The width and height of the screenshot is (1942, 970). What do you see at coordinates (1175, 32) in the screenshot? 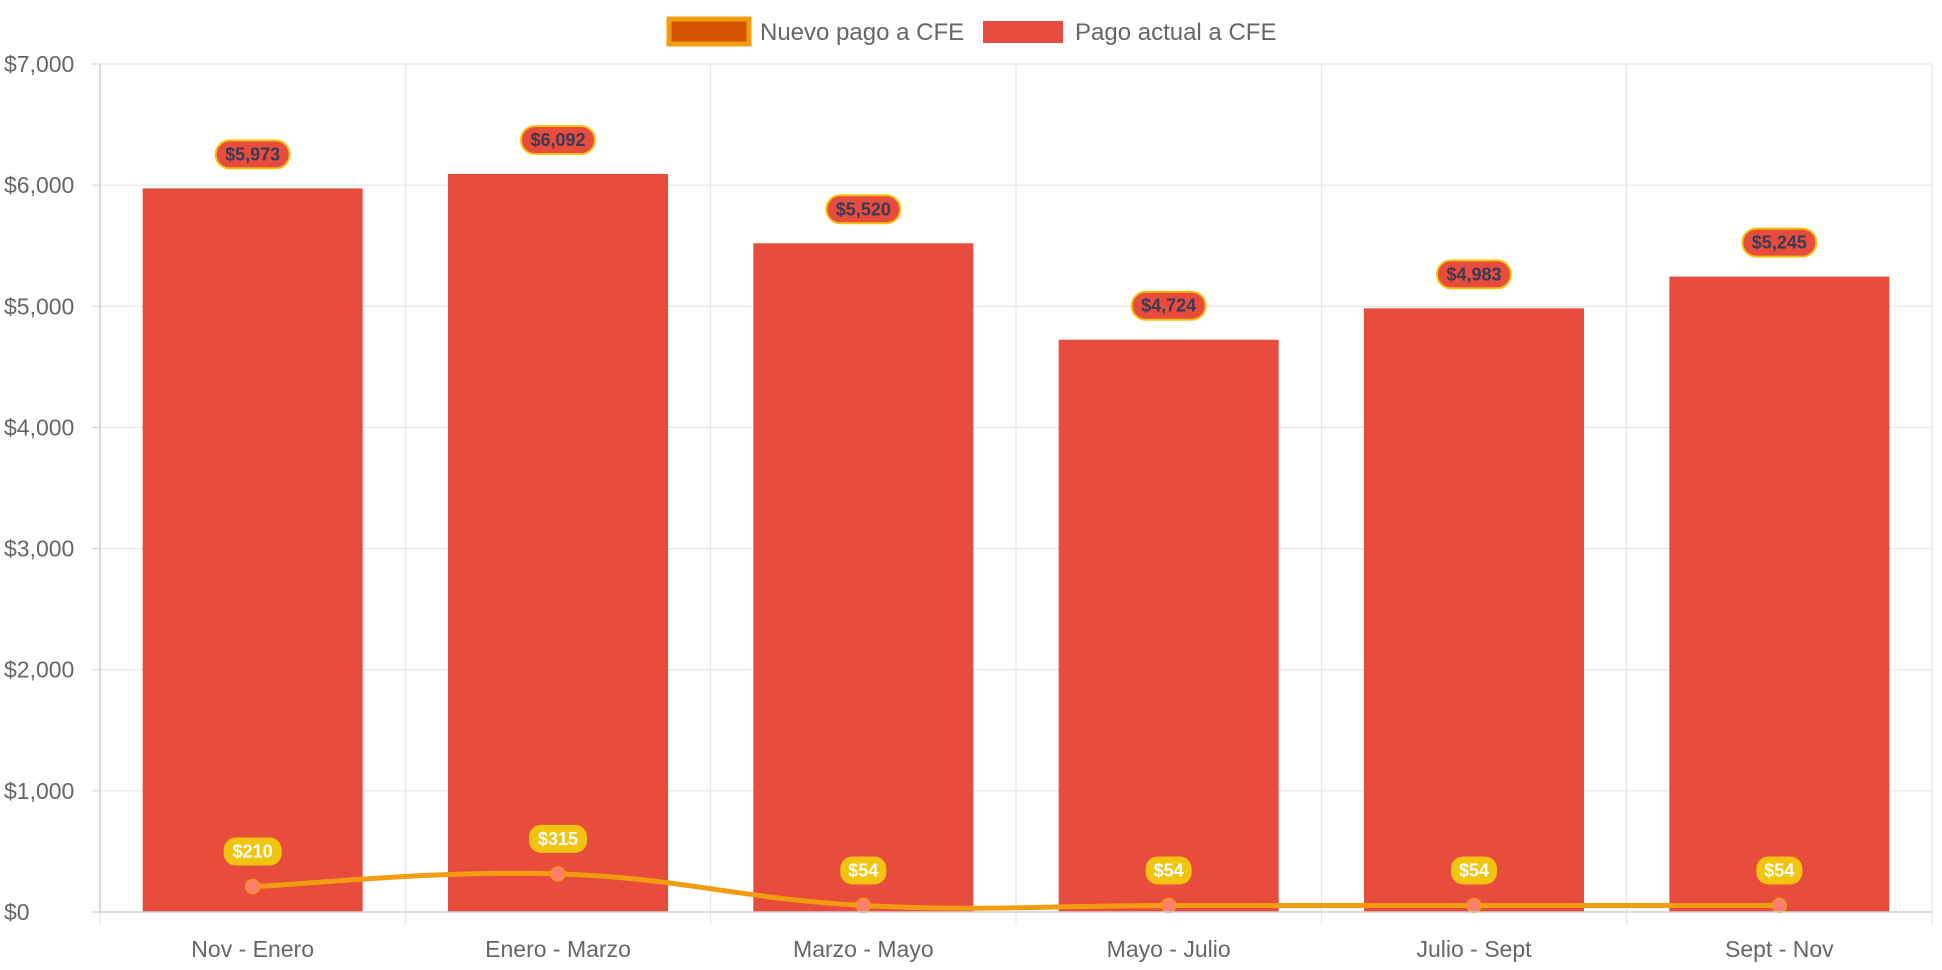
I see `legend-label-pago-actual: Pago actual a CFE` at bounding box center [1175, 32].